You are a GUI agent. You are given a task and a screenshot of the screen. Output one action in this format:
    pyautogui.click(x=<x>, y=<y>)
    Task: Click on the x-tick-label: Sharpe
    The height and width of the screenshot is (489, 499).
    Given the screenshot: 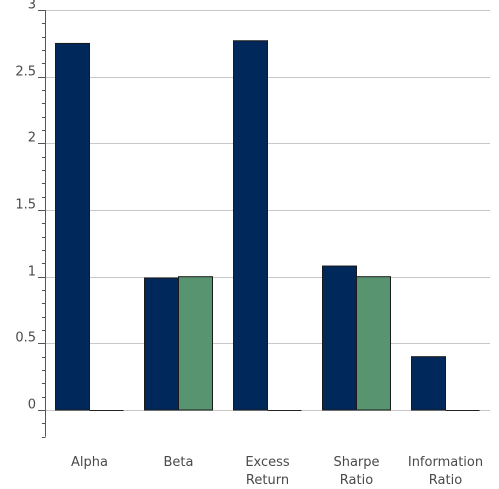 What is the action you would take?
    pyautogui.click(x=356, y=462)
    